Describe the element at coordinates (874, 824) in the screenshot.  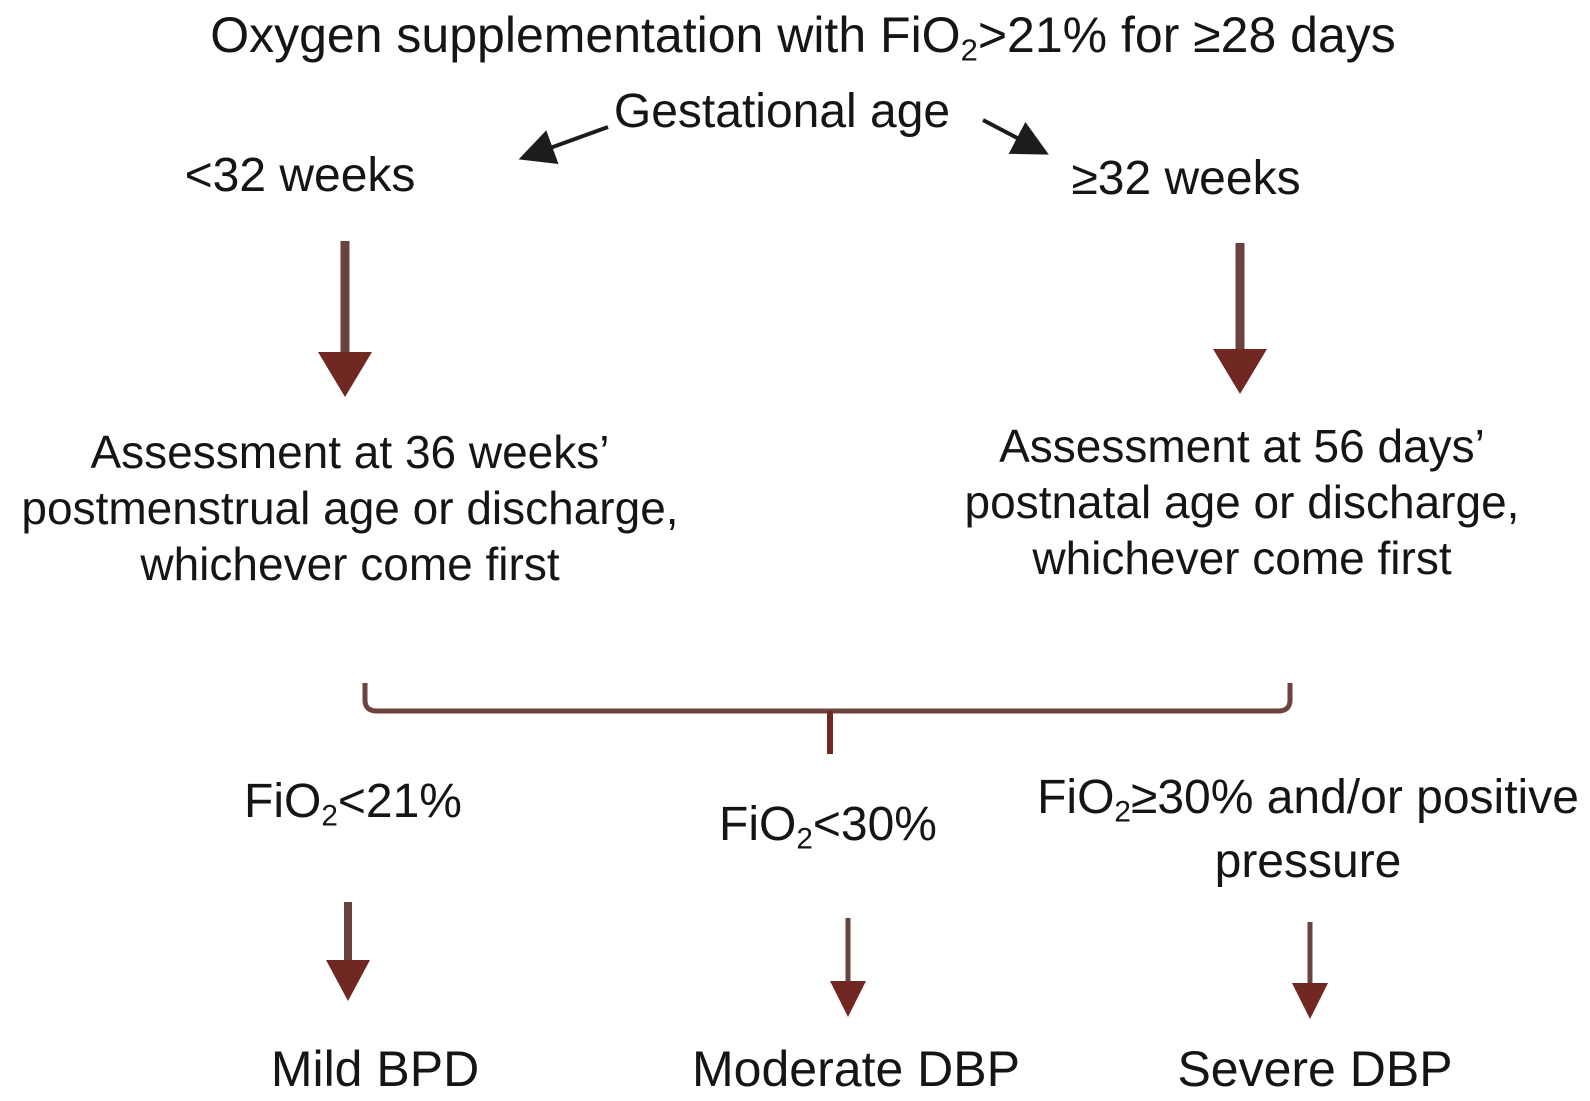
I see `criterion-moderate-post: <30%` at that location.